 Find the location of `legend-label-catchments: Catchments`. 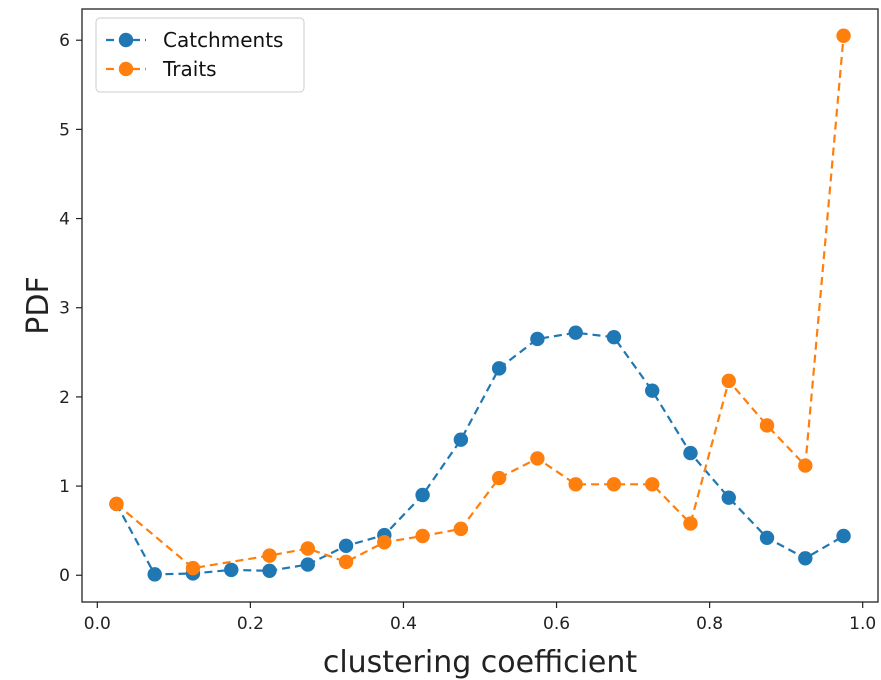

legend-label-catchments: Catchments is located at coordinates (223, 40).